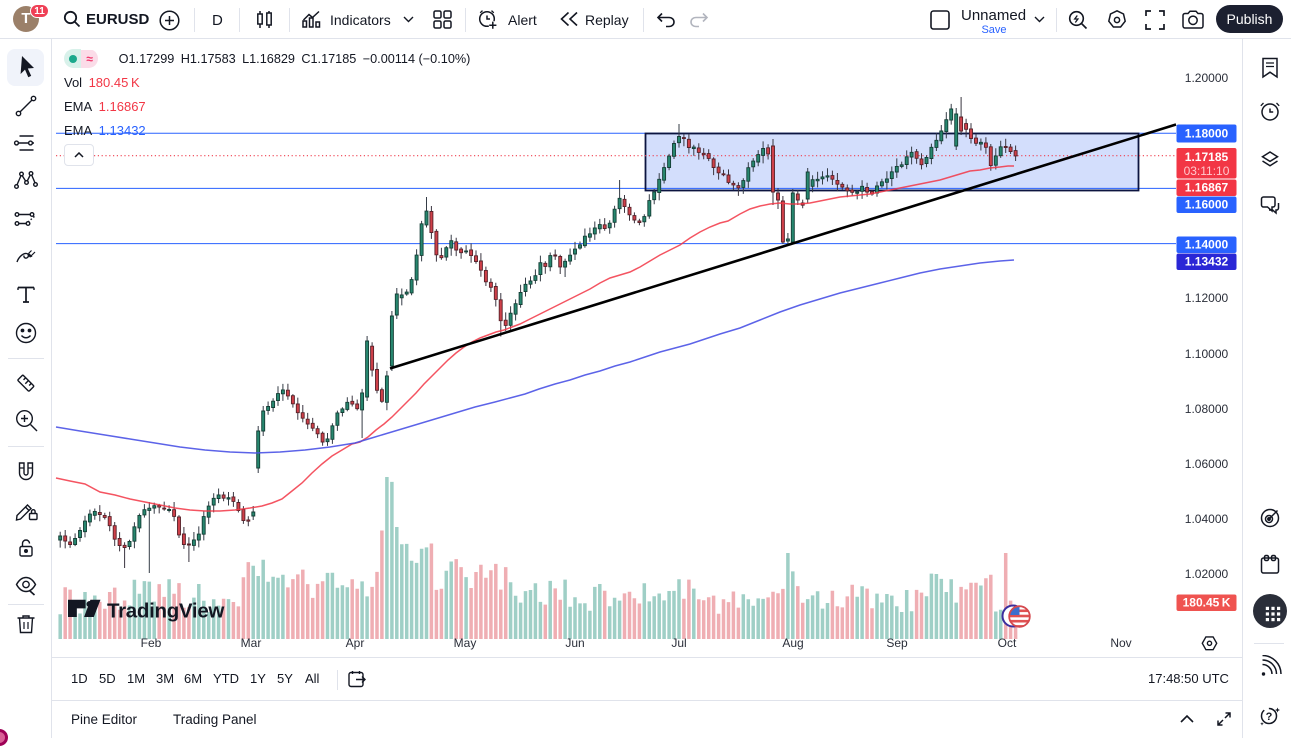 This screenshot has width=1291, height=746. What do you see at coordinates (1207, 603) in the screenshot?
I see `svg-text: 180.45 K` at bounding box center [1207, 603].